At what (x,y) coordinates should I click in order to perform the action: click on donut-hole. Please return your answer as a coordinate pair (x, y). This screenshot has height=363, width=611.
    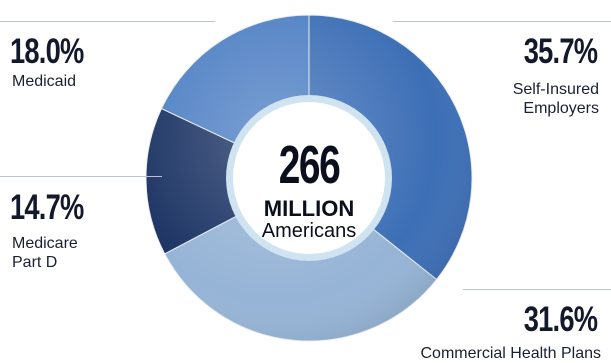
    Looking at the image, I should click on (309, 178).